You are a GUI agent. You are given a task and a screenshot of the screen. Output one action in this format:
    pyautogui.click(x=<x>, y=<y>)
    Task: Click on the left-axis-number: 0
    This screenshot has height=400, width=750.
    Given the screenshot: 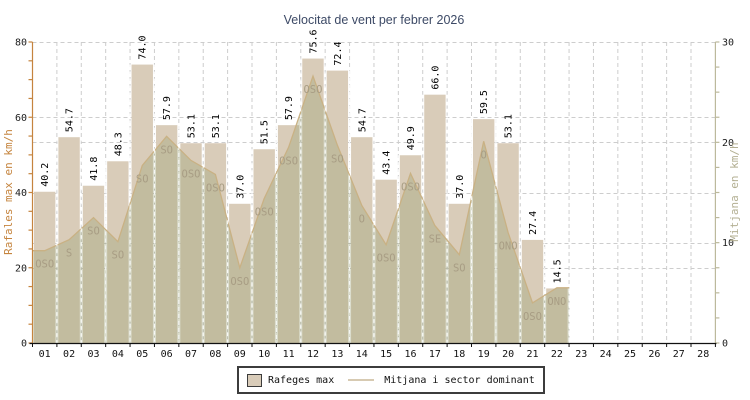 What is the action you would take?
    pyautogui.click(x=24, y=344)
    